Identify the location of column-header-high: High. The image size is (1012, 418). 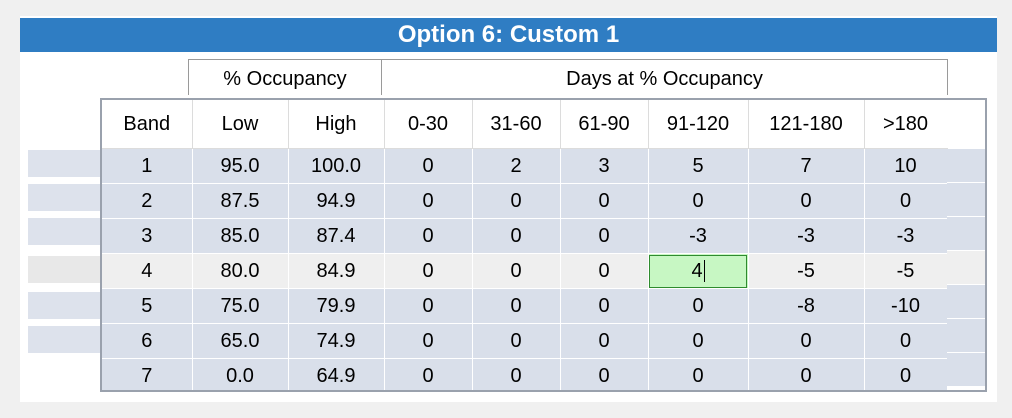
(336, 124).